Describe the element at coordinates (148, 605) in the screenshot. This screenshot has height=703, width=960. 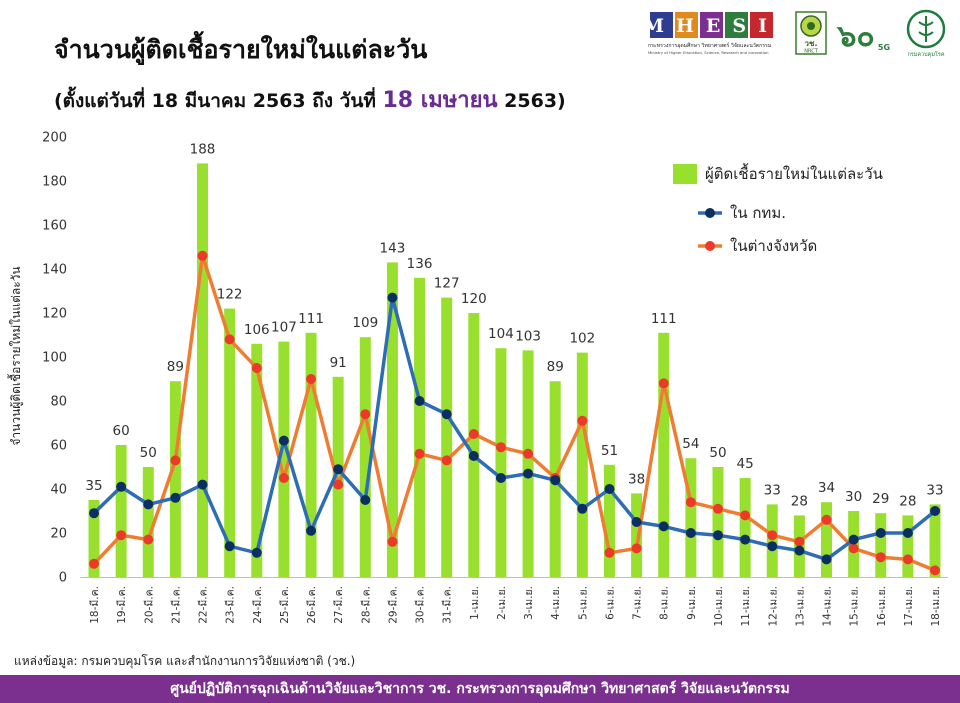
I see `x-tick-label: 20-มี.ค.` at that location.